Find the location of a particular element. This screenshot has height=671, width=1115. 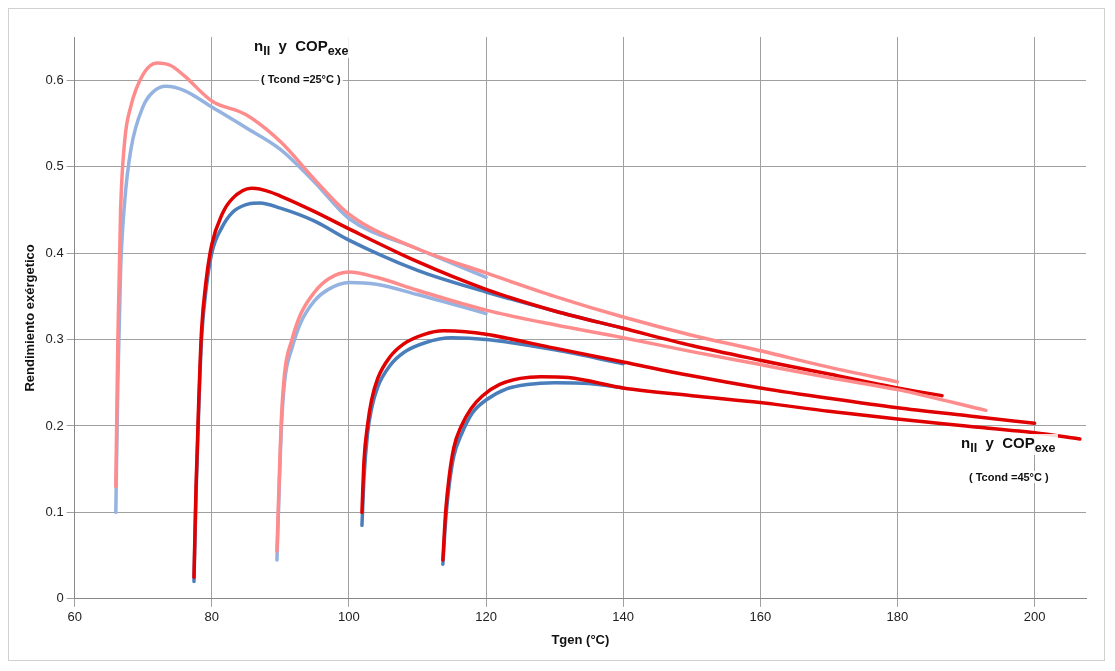

y-tick-label: 0.2 is located at coordinates (54, 425).